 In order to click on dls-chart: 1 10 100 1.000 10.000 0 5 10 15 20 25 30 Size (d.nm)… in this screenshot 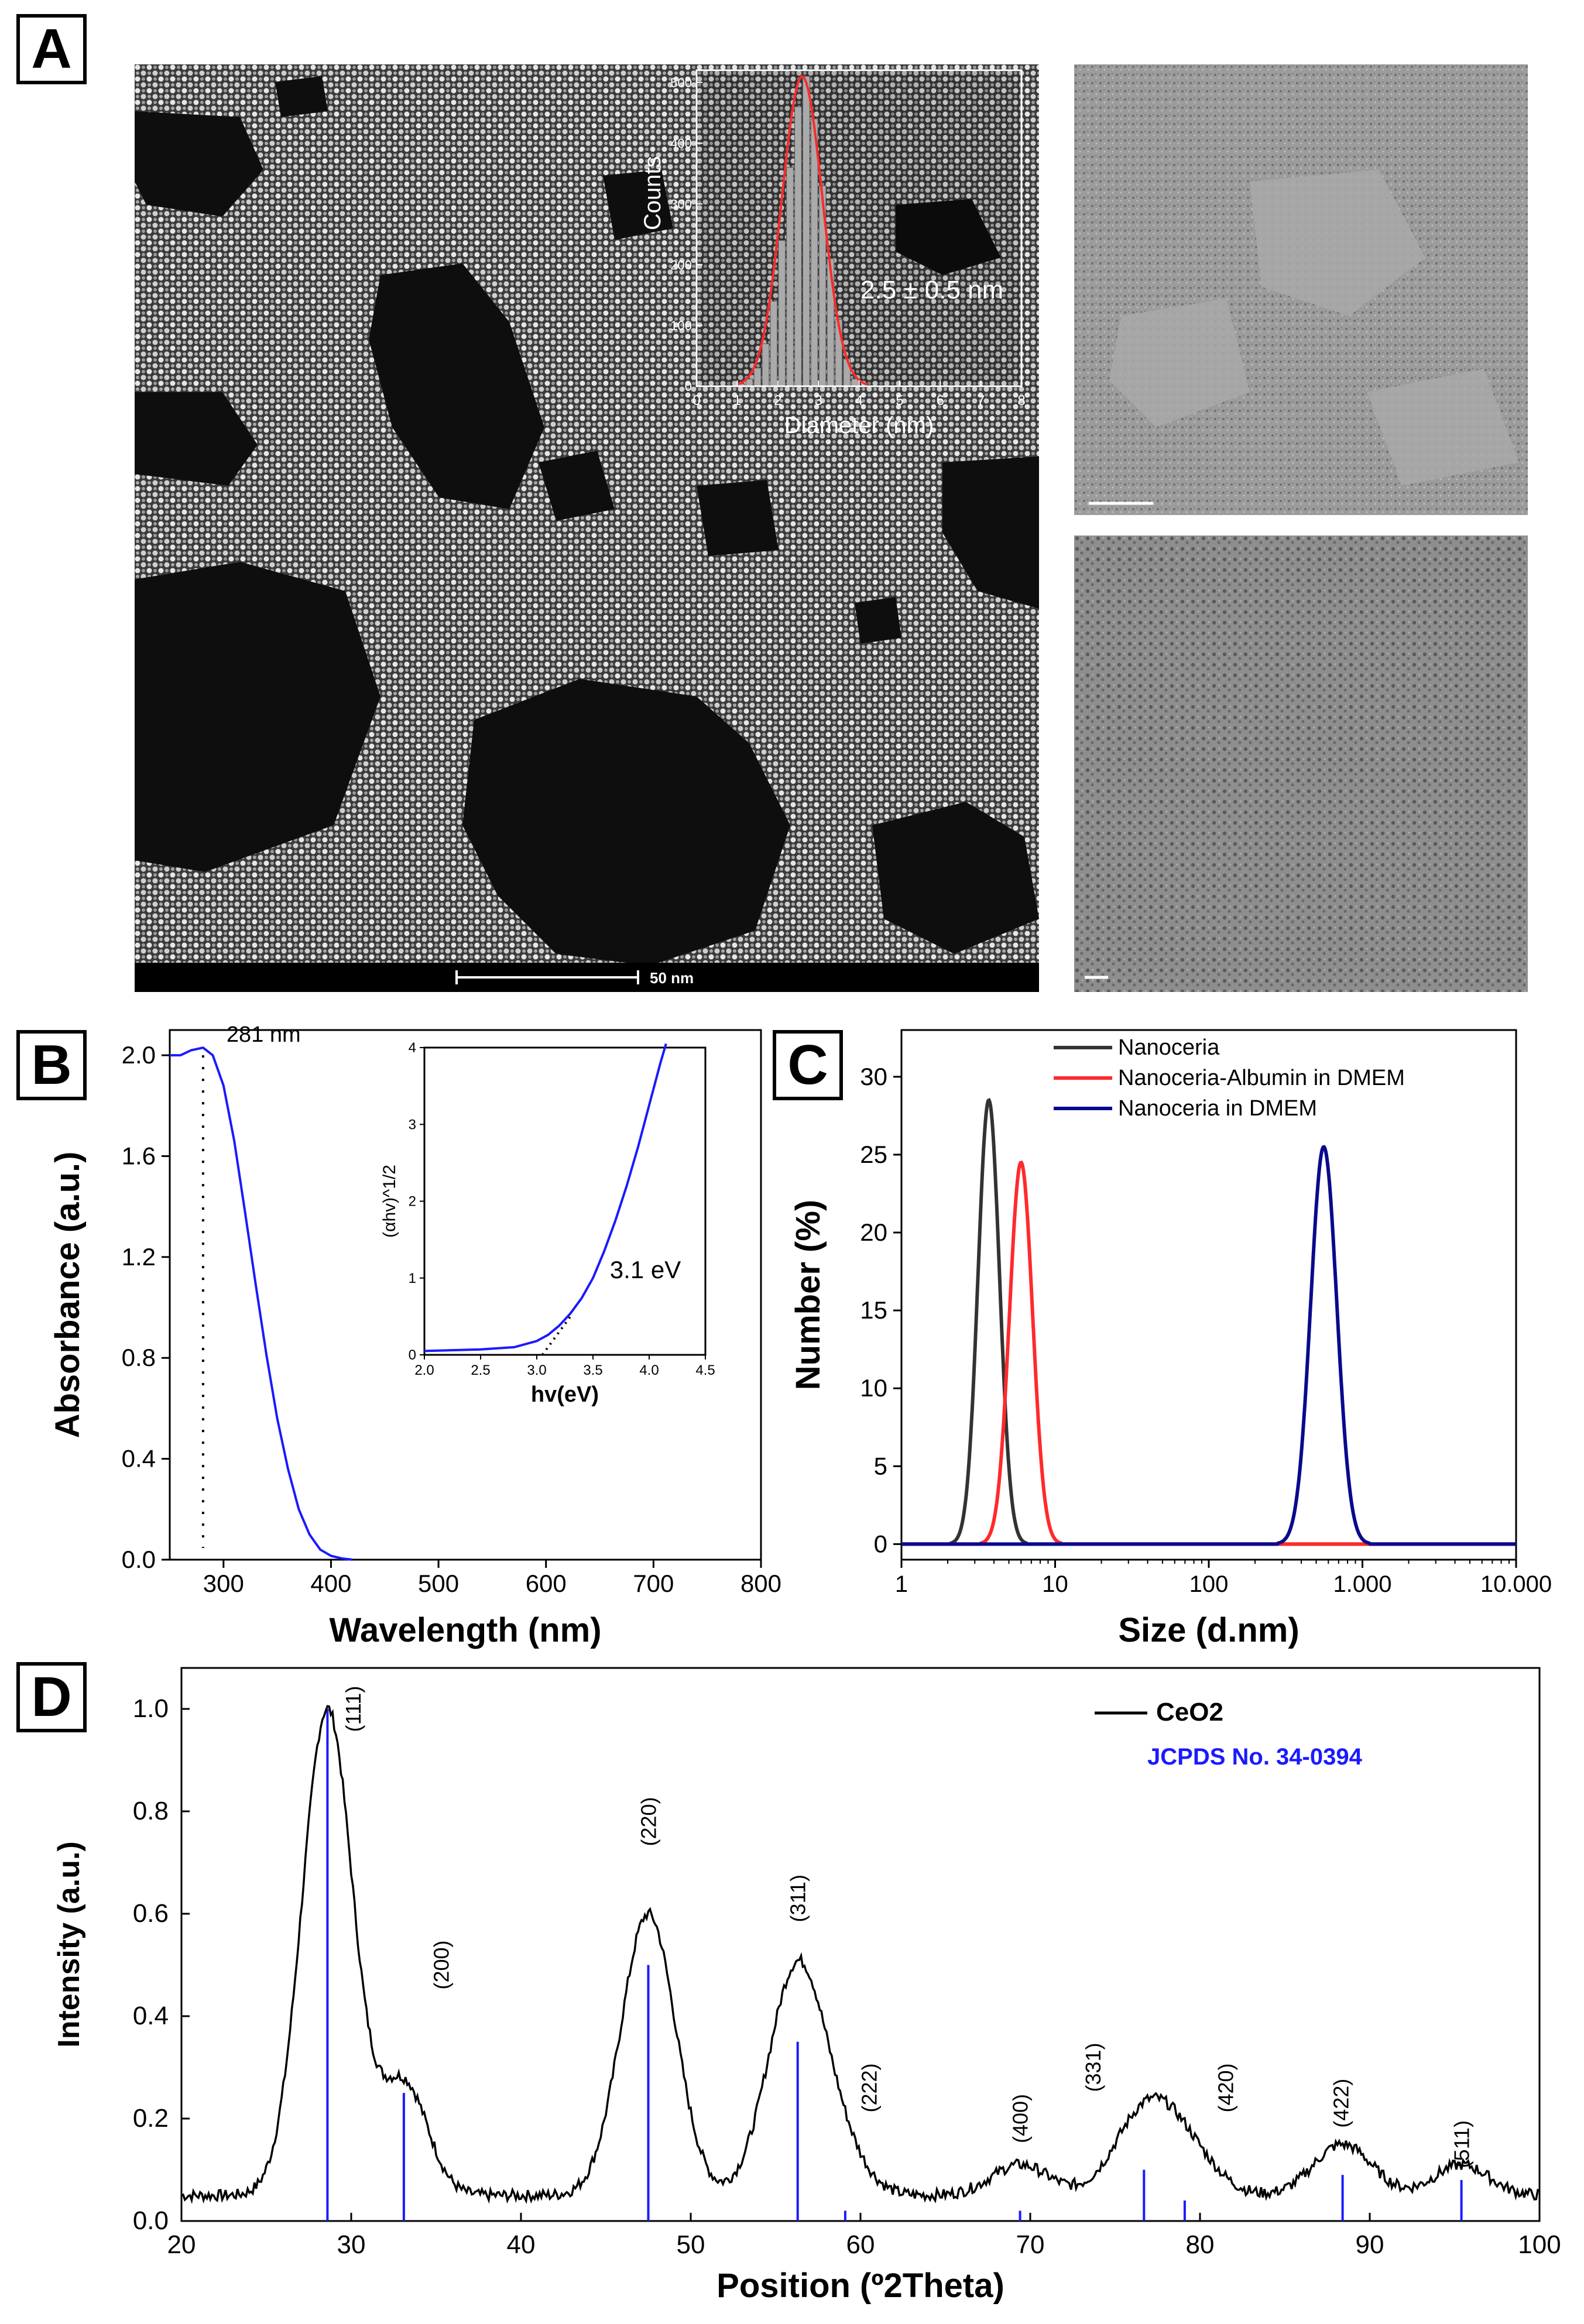, I will do `click(1170, 1339)`.